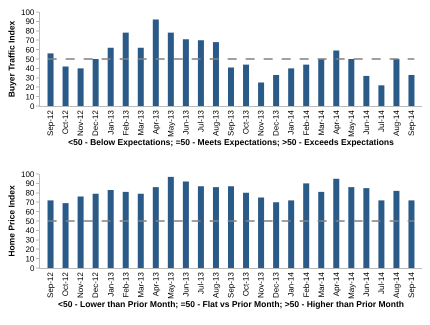 The height and width of the screenshot is (325, 430). Describe the element at coordinates (397, 123) in the screenshot. I see `x-tick-label: Aug-14` at that location.